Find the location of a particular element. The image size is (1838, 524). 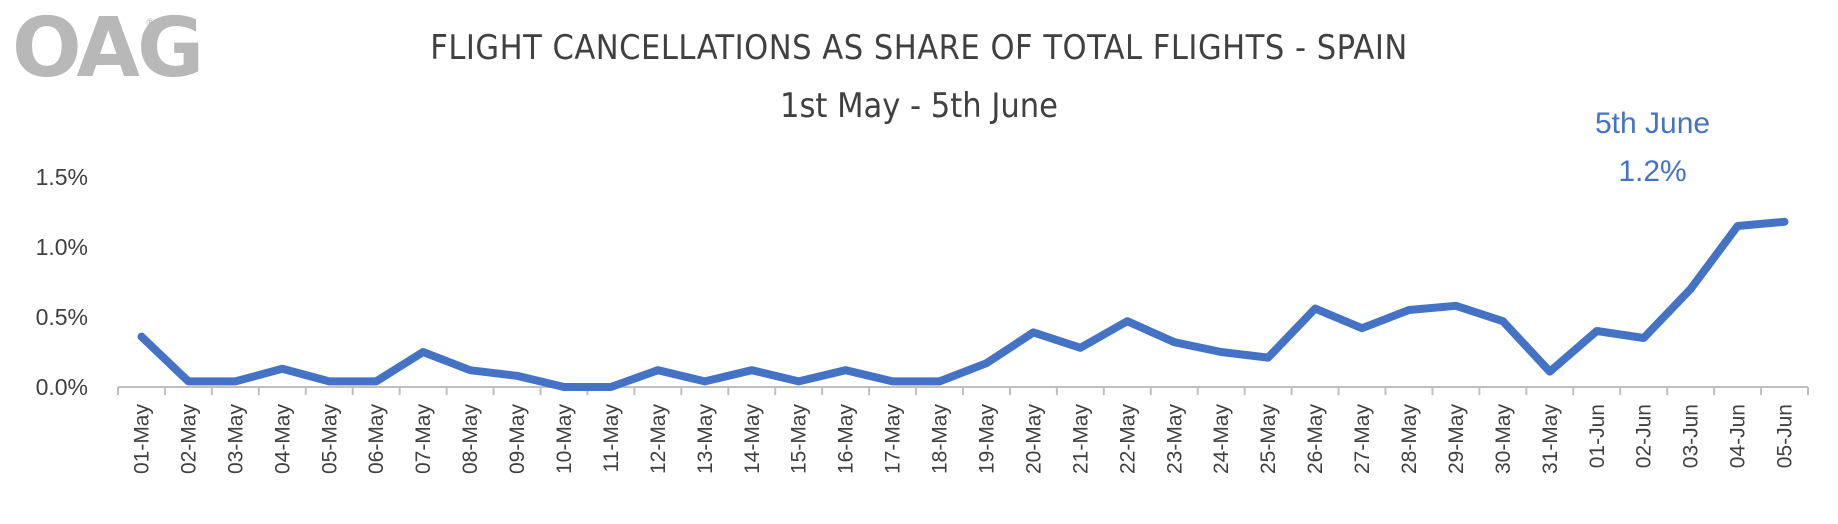

x-tick-label: 05-Jun is located at coordinates (1785, 436).